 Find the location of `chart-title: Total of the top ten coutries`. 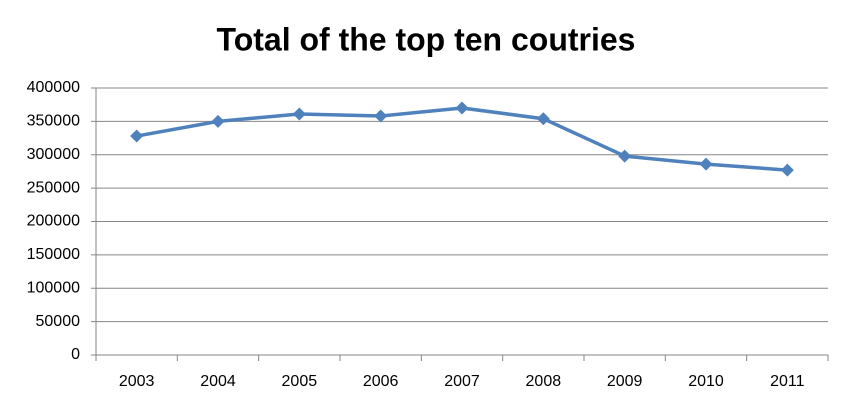

chart-title: Total of the top ten coutries is located at coordinates (426, 39).